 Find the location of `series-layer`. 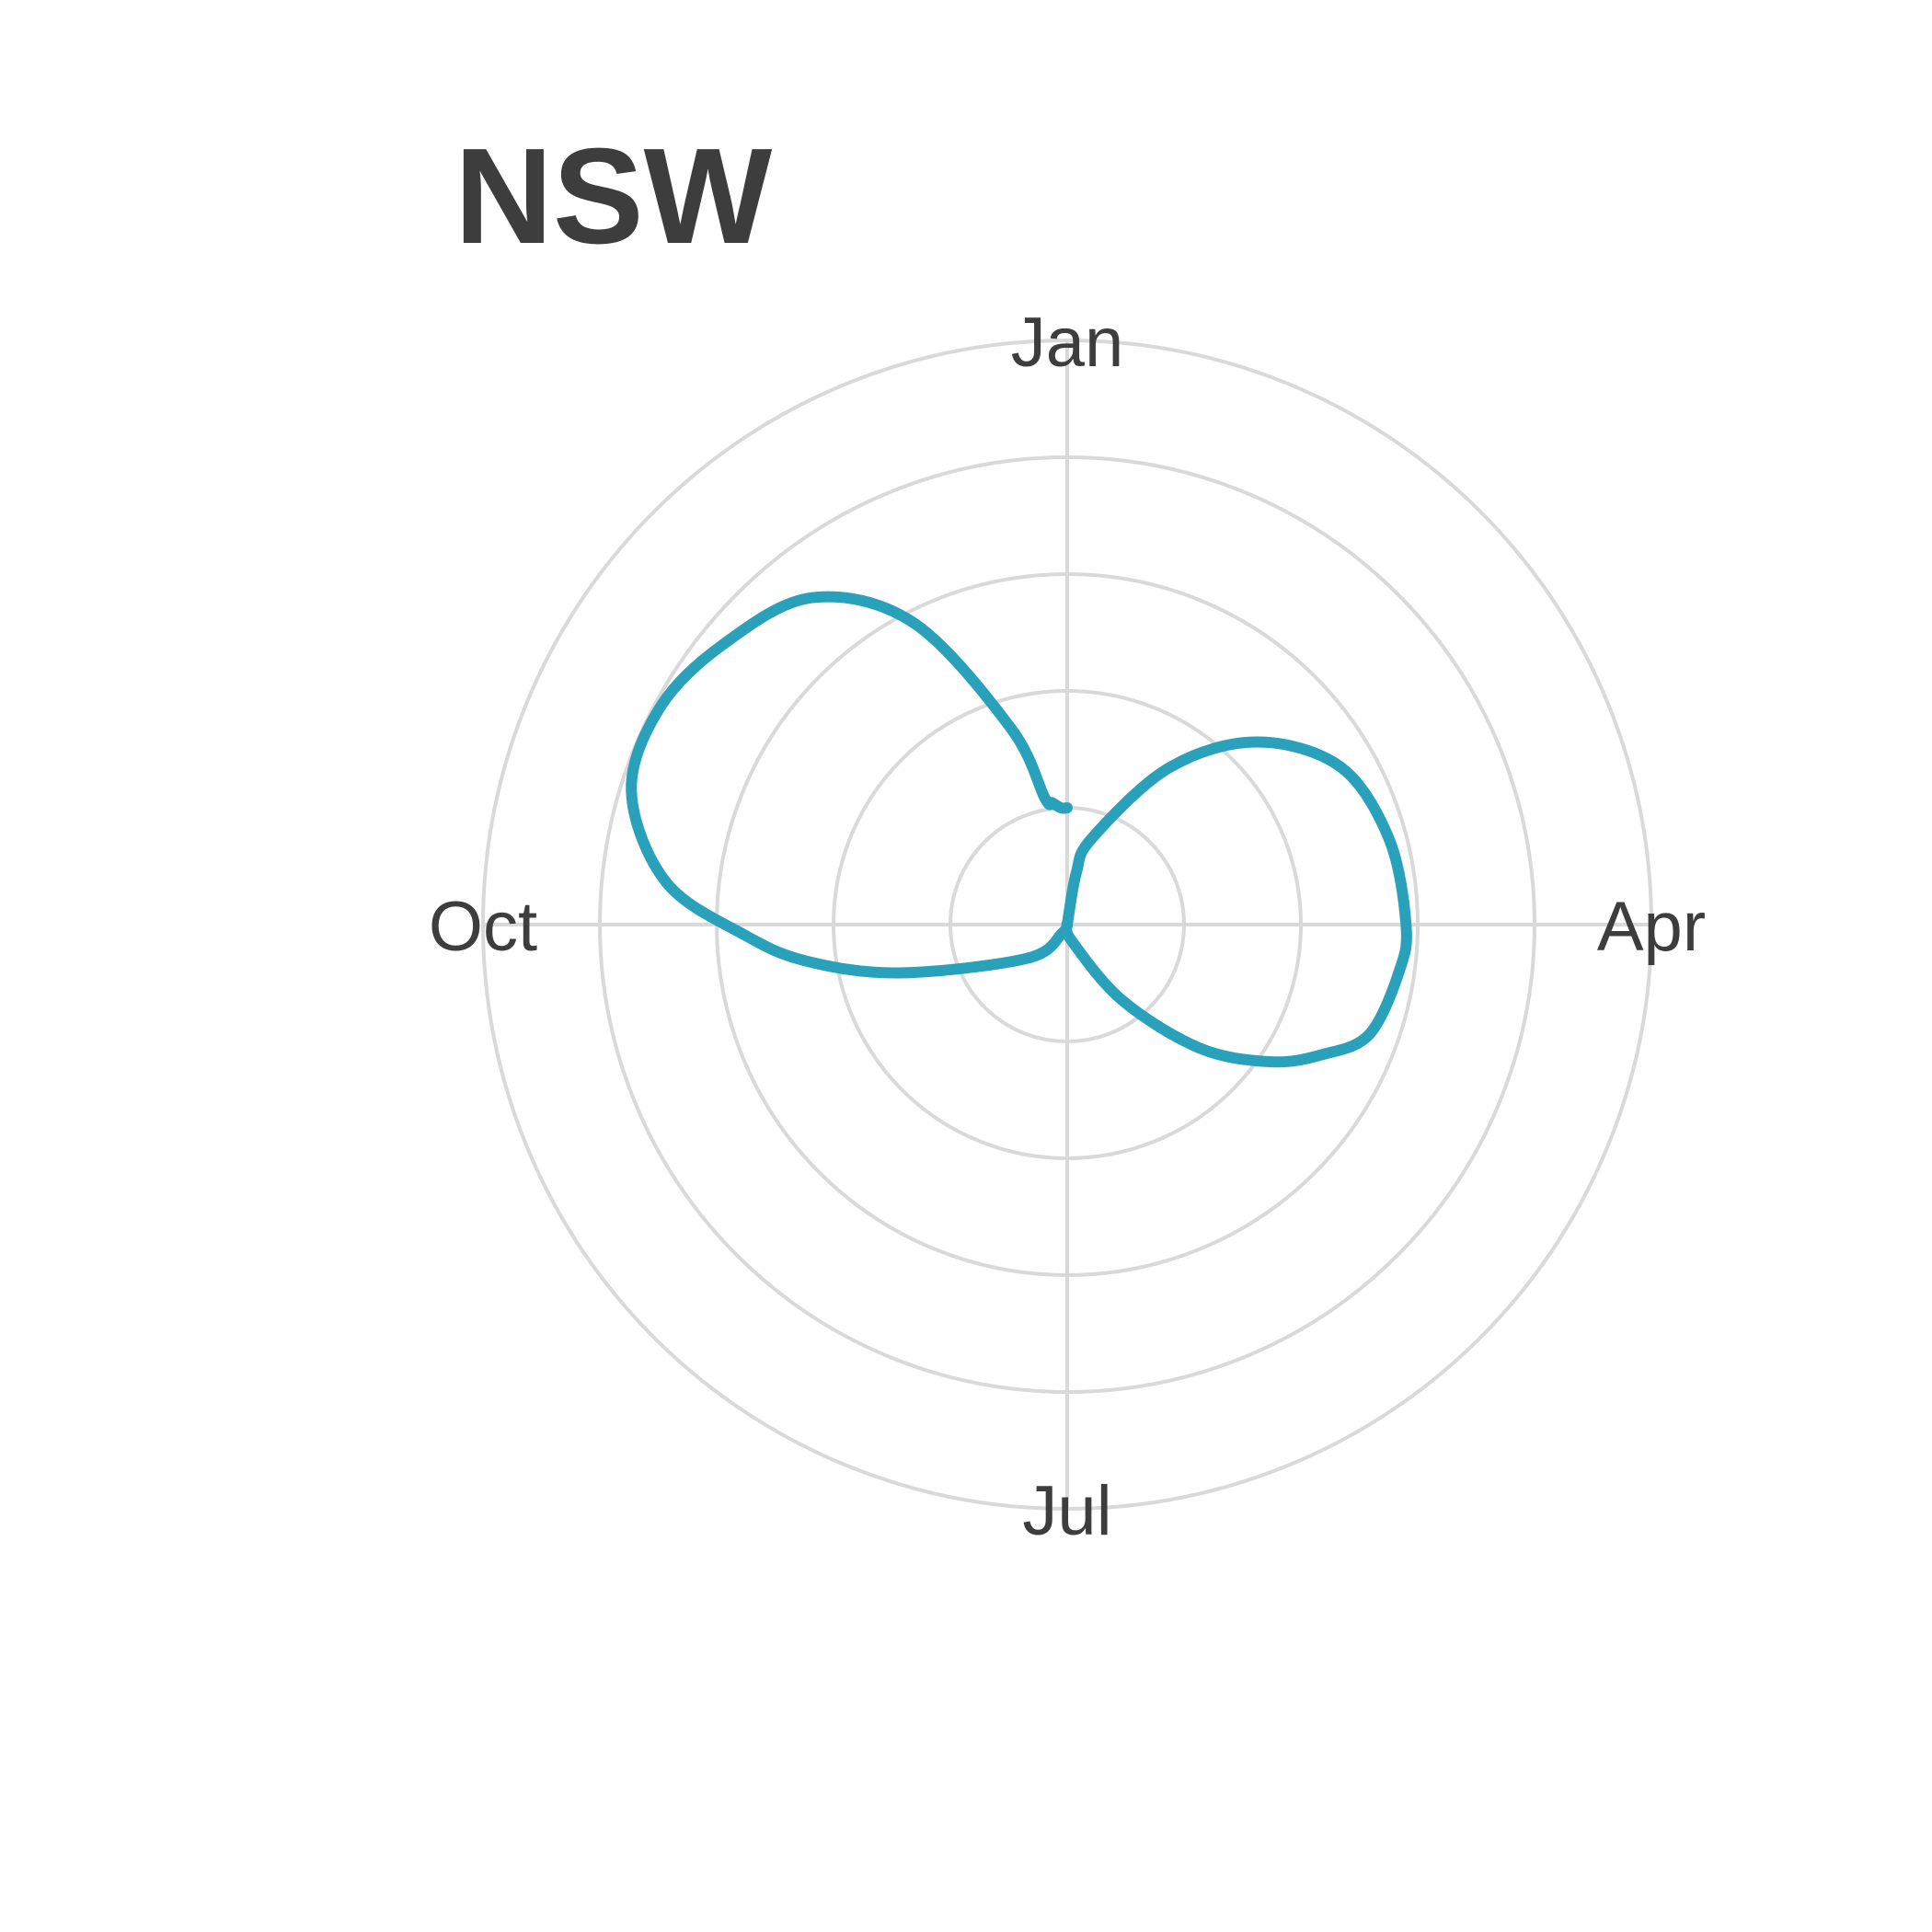

series-layer is located at coordinates (1019, 829).